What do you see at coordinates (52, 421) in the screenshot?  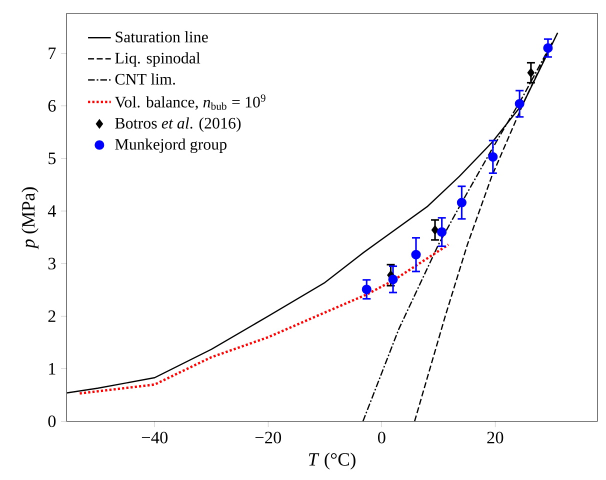 I see `y-tick-label: 0` at bounding box center [52, 421].